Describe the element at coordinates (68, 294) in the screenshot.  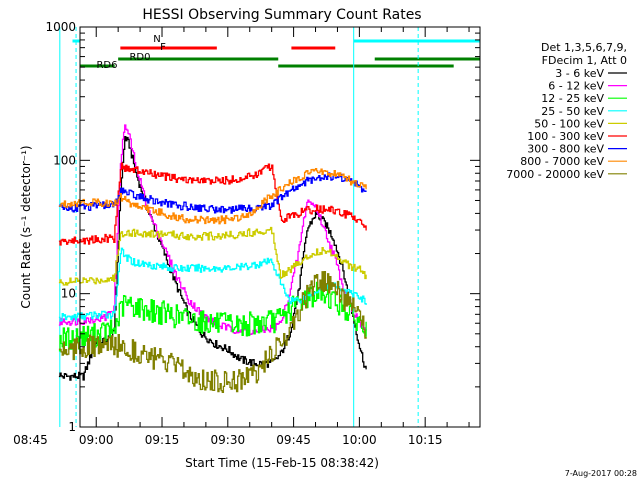
I see `y-tick-label: 10` at that location.